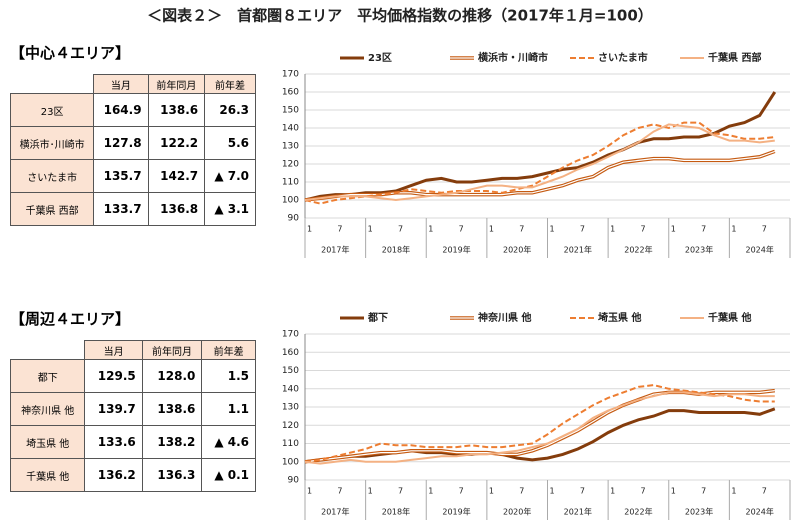 Image resolution: width=800 pixels, height=526 pixels. Describe the element at coordinates (513, 57) in the screenshot. I see `legend-label: 横浜市・川崎市` at that location.